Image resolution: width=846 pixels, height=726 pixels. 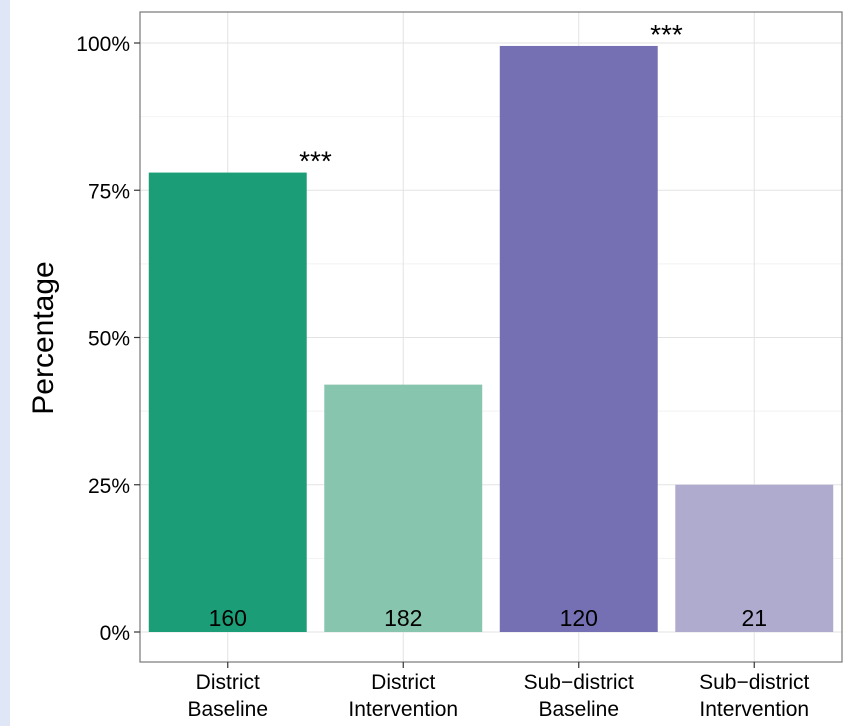 What do you see at coordinates (43, 337) in the screenshot?
I see `y-axis-title: Percentage` at bounding box center [43, 337].